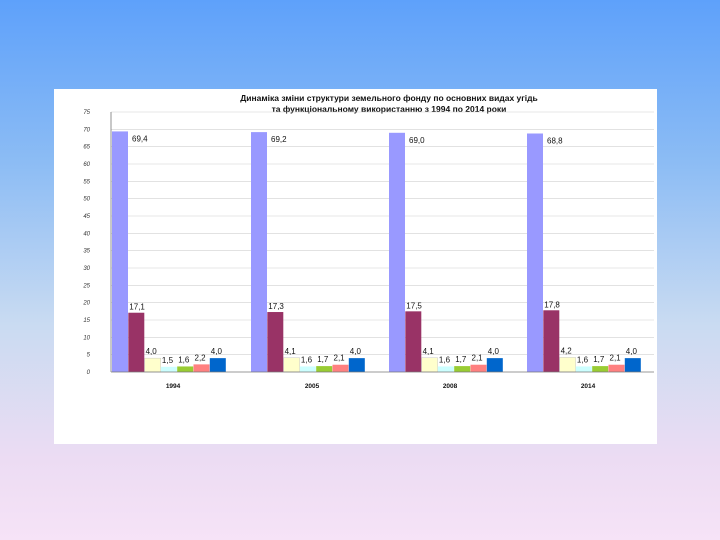 The height and width of the screenshot is (540, 720). What do you see at coordinates (307, 369) in the screenshot?
I see `bar-series-4-2005` at bounding box center [307, 369].